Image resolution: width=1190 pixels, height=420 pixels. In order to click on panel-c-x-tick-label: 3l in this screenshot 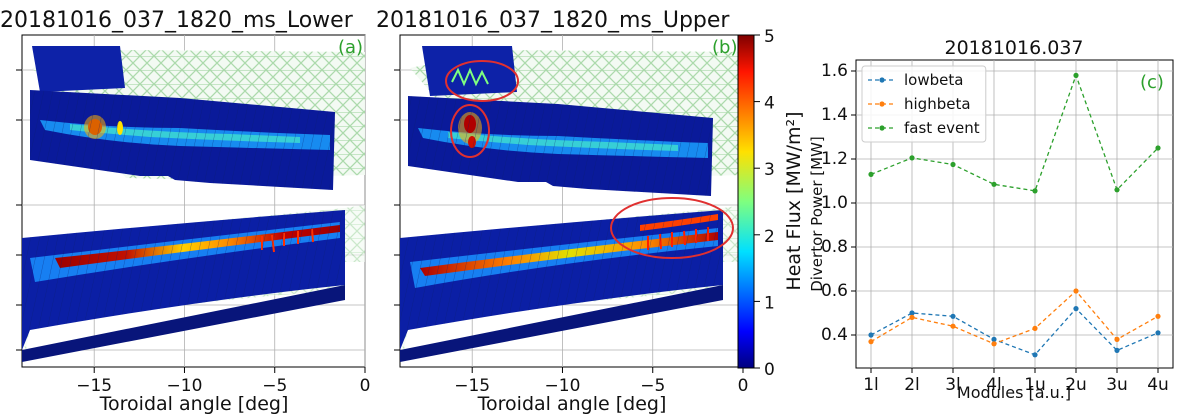, I will do `click(953, 385)`.